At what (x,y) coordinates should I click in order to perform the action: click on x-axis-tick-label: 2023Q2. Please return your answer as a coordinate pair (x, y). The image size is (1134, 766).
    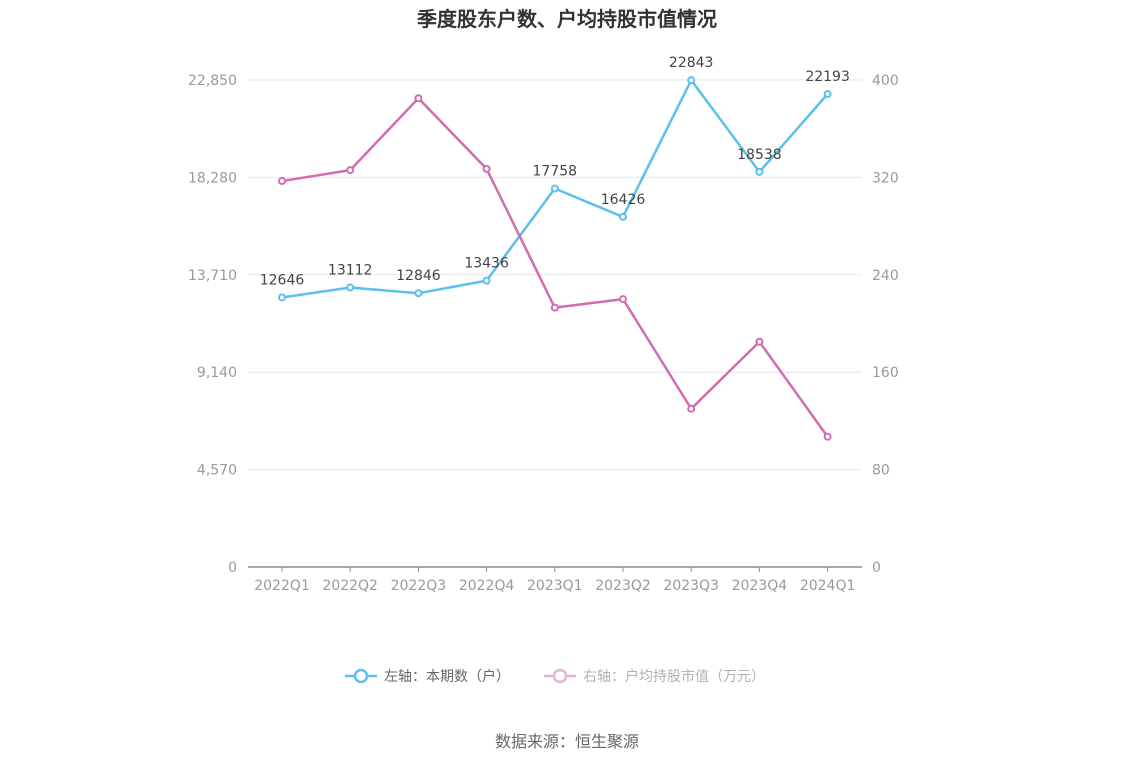
    Looking at the image, I should click on (623, 586).